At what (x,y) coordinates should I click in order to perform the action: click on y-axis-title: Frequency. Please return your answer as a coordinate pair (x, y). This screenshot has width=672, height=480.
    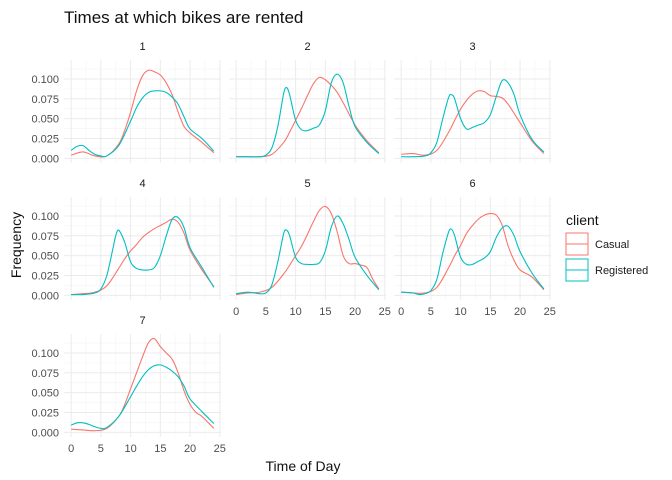
    Looking at the image, I should click on (16, 245).